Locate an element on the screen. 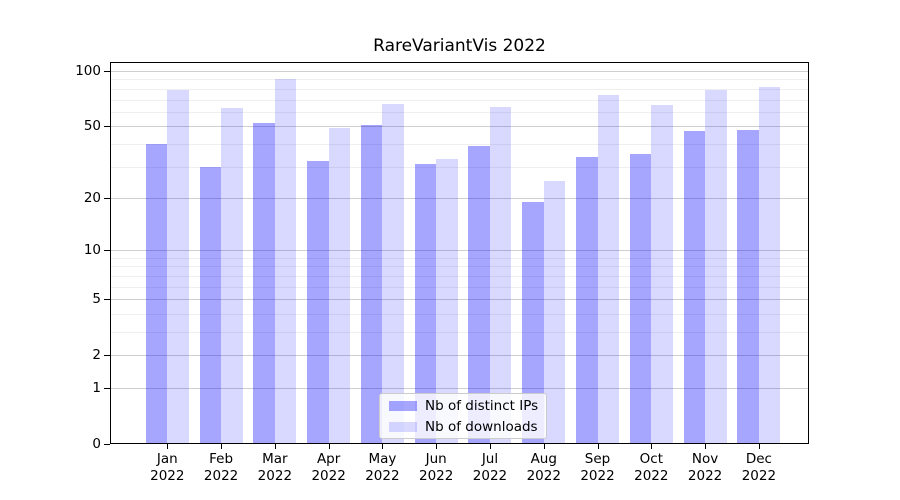 Image resolution: width=900 pixels, height=500 pixels. y-tick-label: 10 is located at coordinates (92, 250).